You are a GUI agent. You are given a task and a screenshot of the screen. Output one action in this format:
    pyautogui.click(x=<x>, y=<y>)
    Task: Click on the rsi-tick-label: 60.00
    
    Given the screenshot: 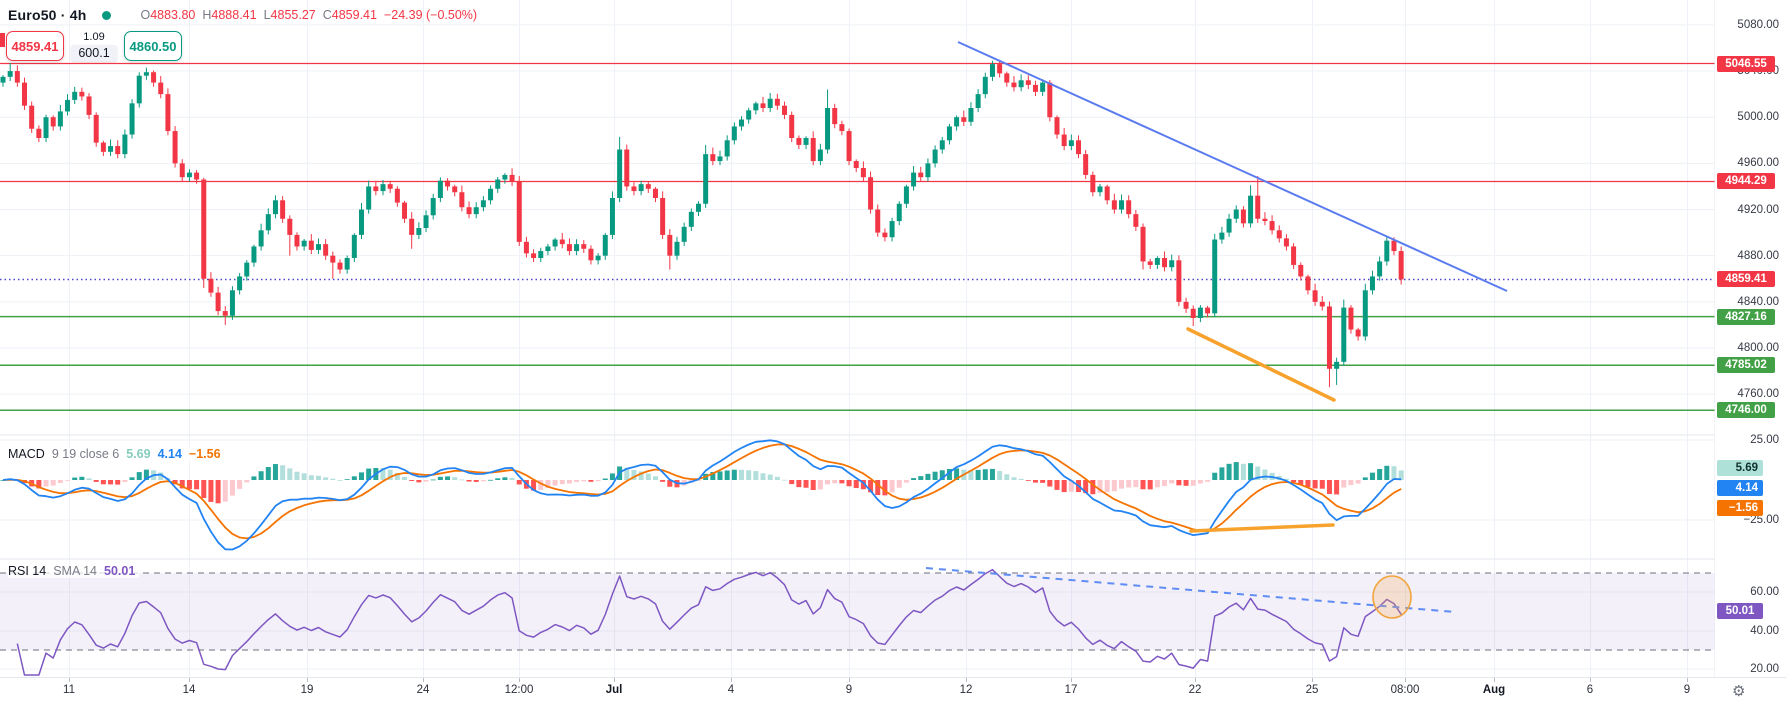 What is the action you would take?
    pyautogui.click(x=1764, y=592)
    